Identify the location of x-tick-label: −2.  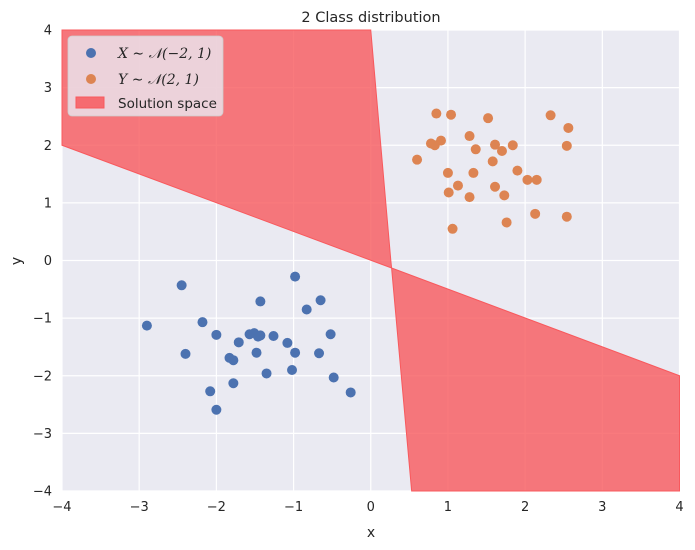
(216, 507).